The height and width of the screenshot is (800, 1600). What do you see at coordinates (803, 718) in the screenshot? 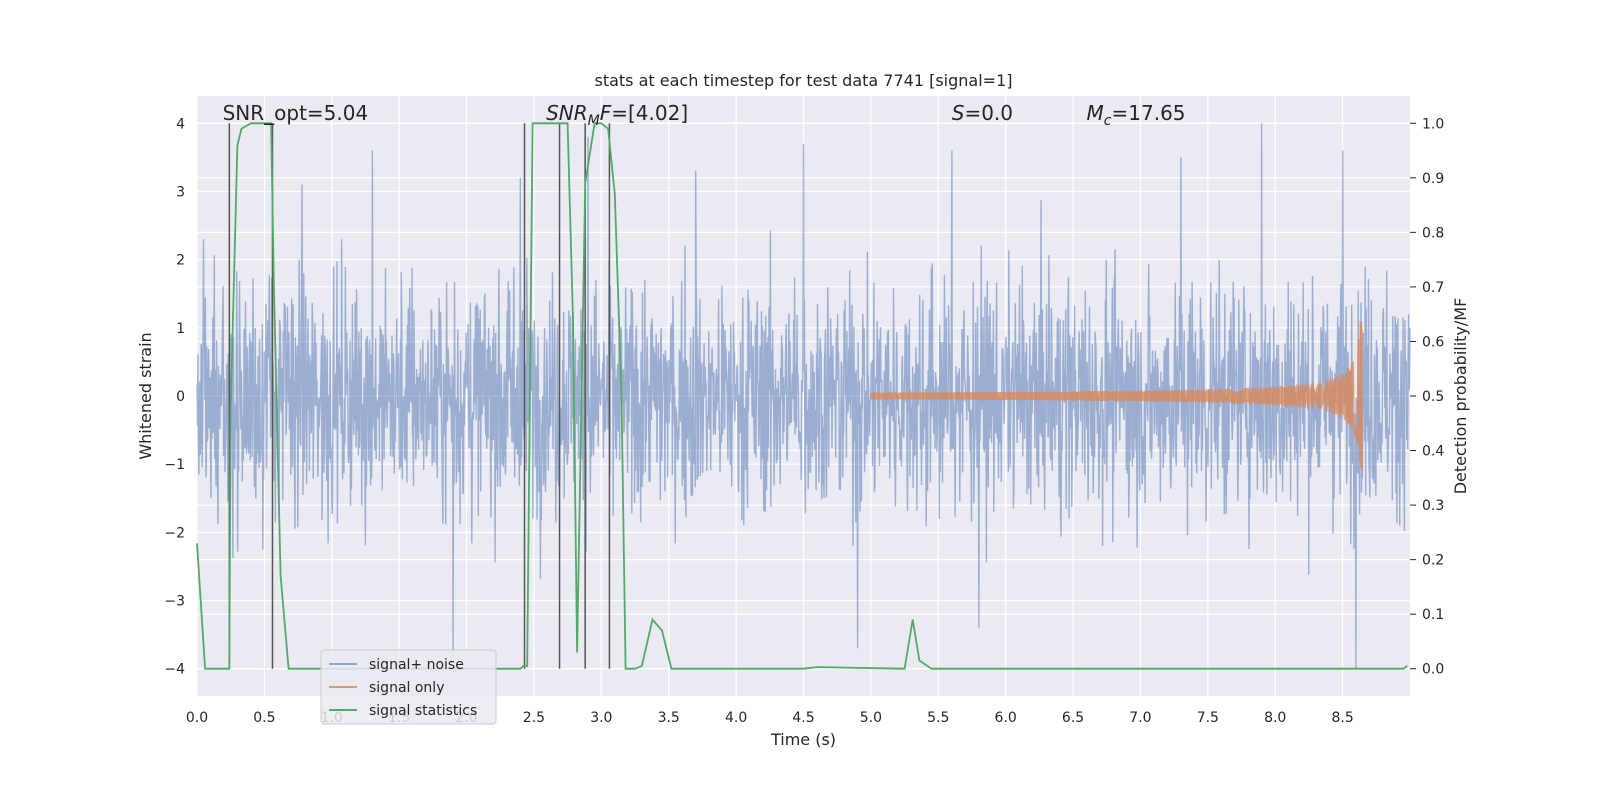
I see `x-tick-label: 4.5` at bounding box center [803, 718].